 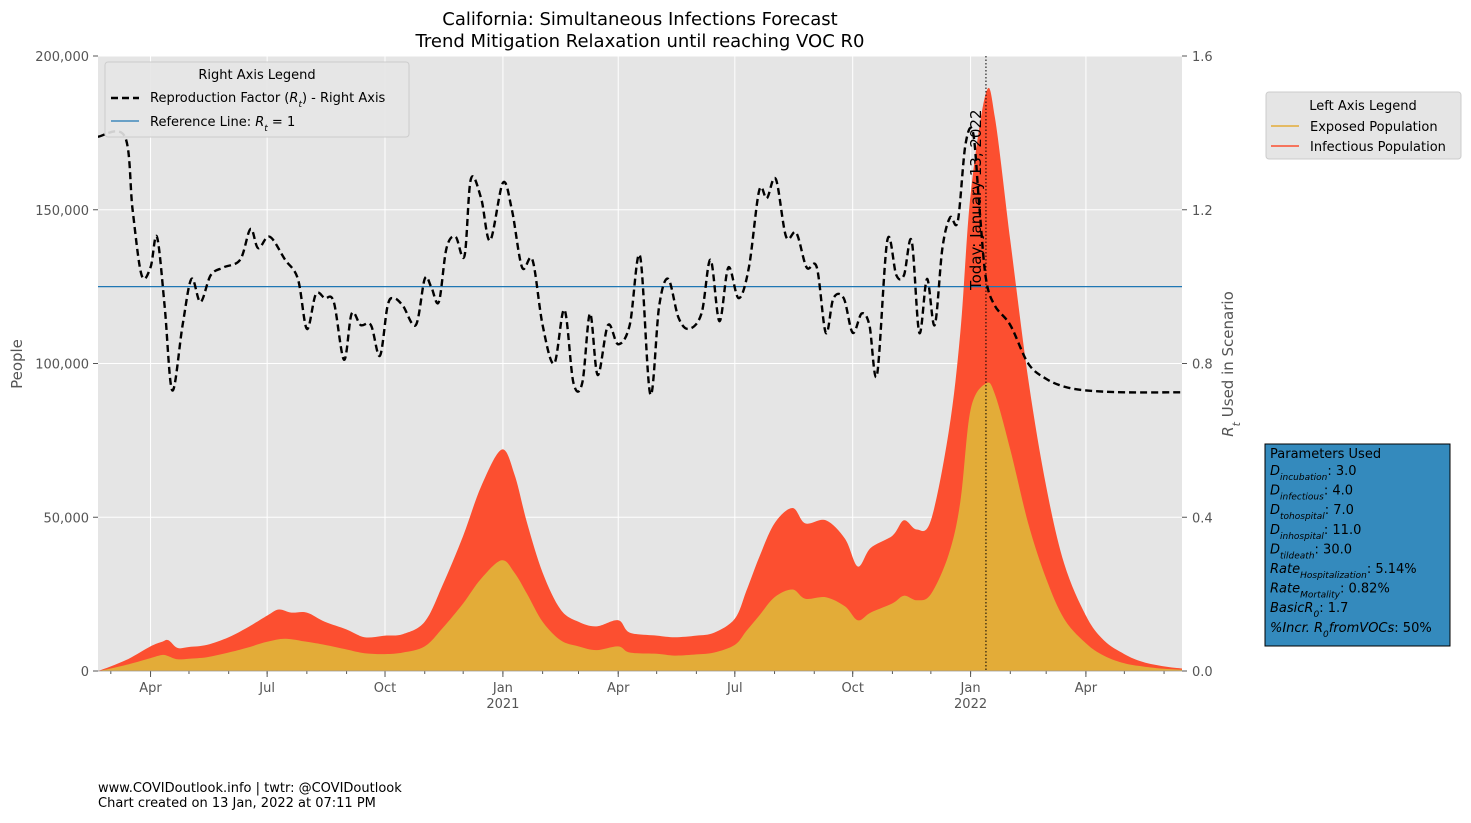 What do you see at coordinates (256, 75) in the screenshot?
I see `right-axis-legend-title: Right Axis Legend` at bounding box center [256, 75].